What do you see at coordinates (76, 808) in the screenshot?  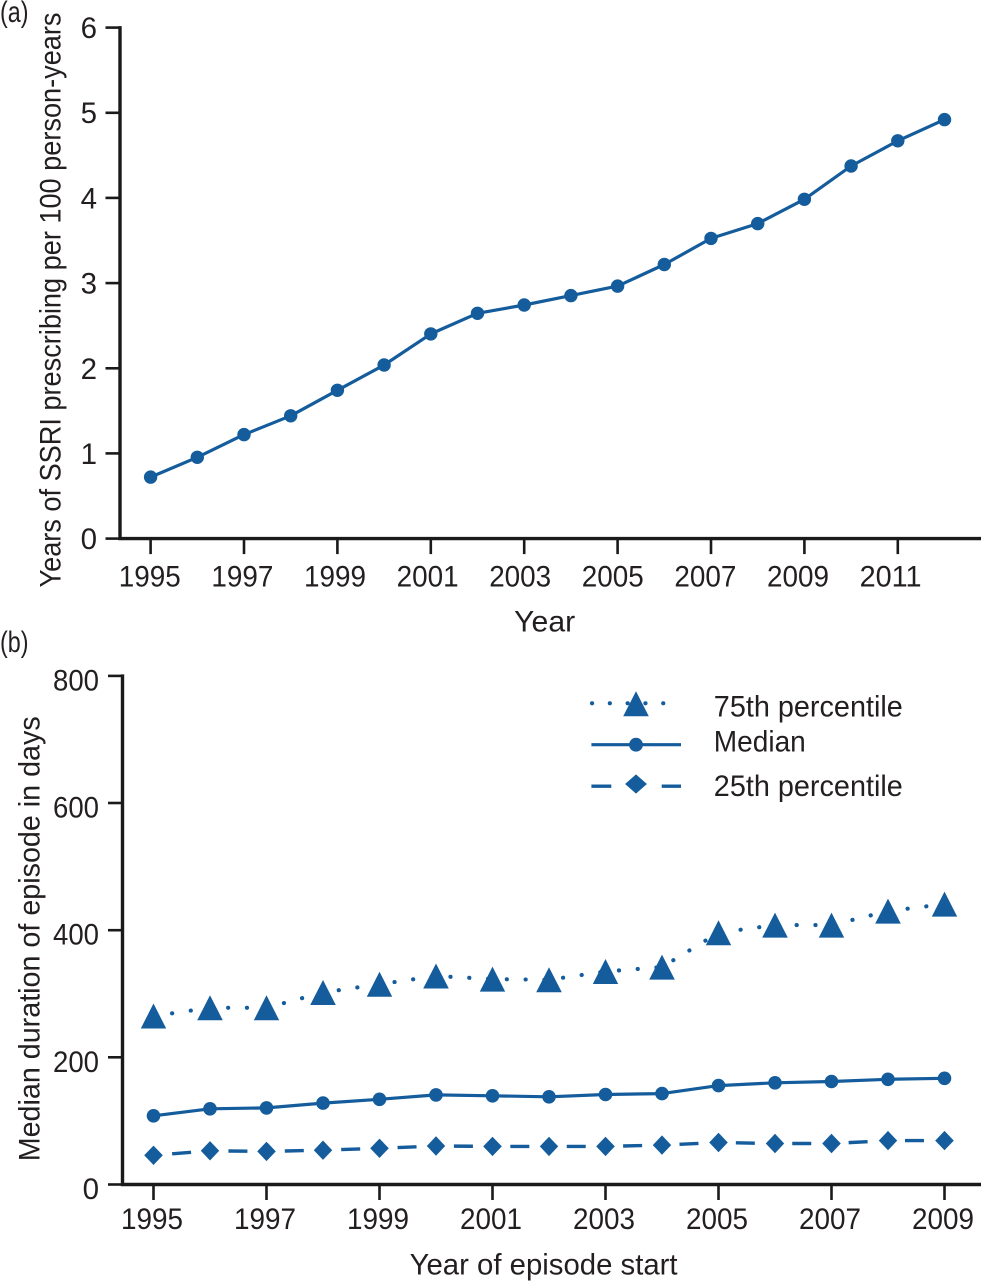 I see `svg-text: 600` at bounding box center [76, 808].